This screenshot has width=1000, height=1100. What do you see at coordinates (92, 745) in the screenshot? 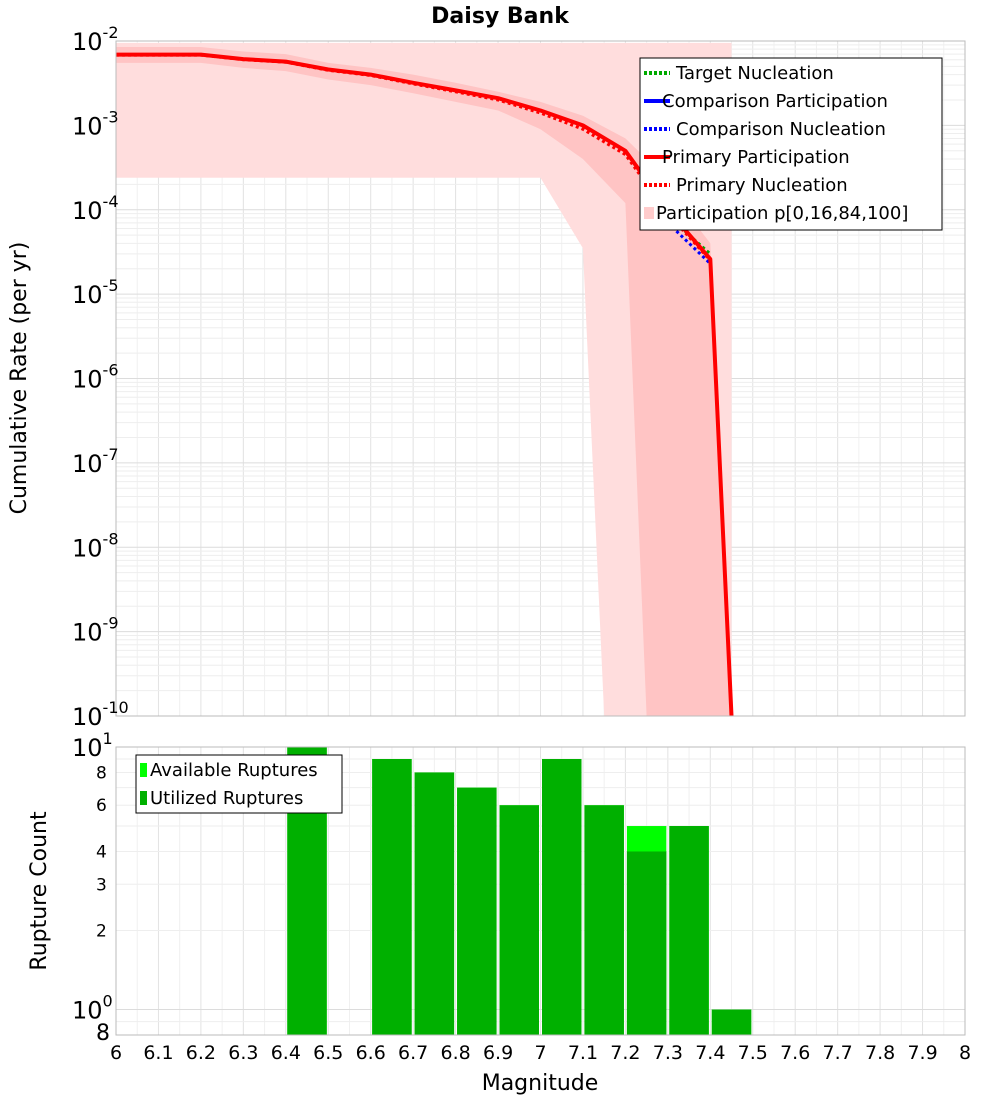
I see `count-y-tick-label: 10¹` at bounding box center [92, 745].